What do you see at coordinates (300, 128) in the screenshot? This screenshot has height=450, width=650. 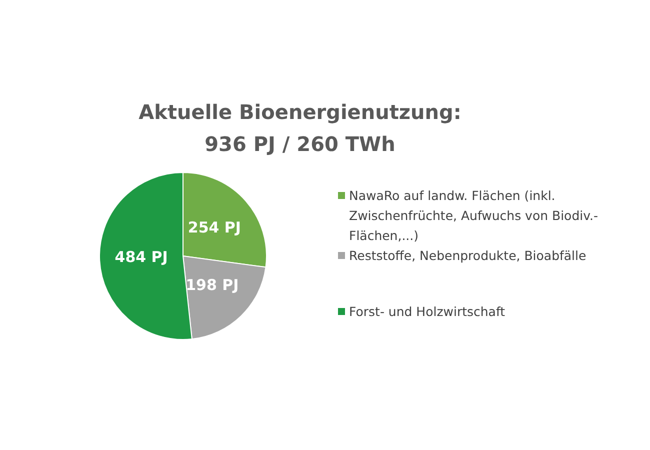 I see `chart-title: Aktuelle Bioenergienutzung: 936 PJ / 260 TWh` at bounding box center [300, 128].